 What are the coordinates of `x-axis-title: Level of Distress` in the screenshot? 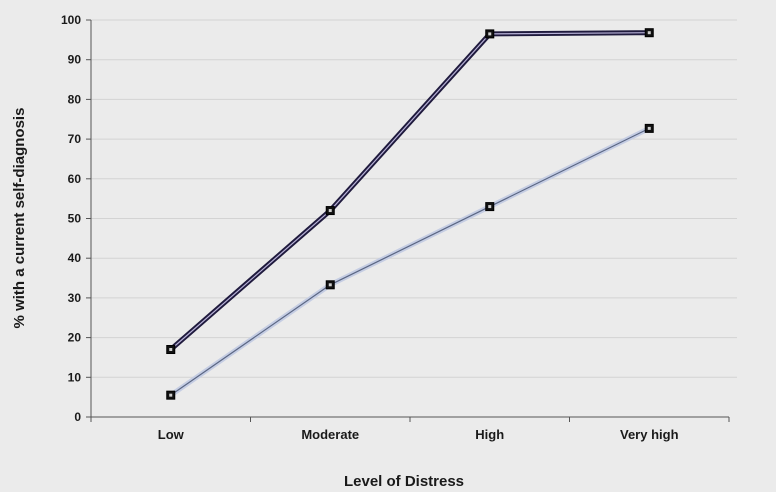 It's located at (404, 481).